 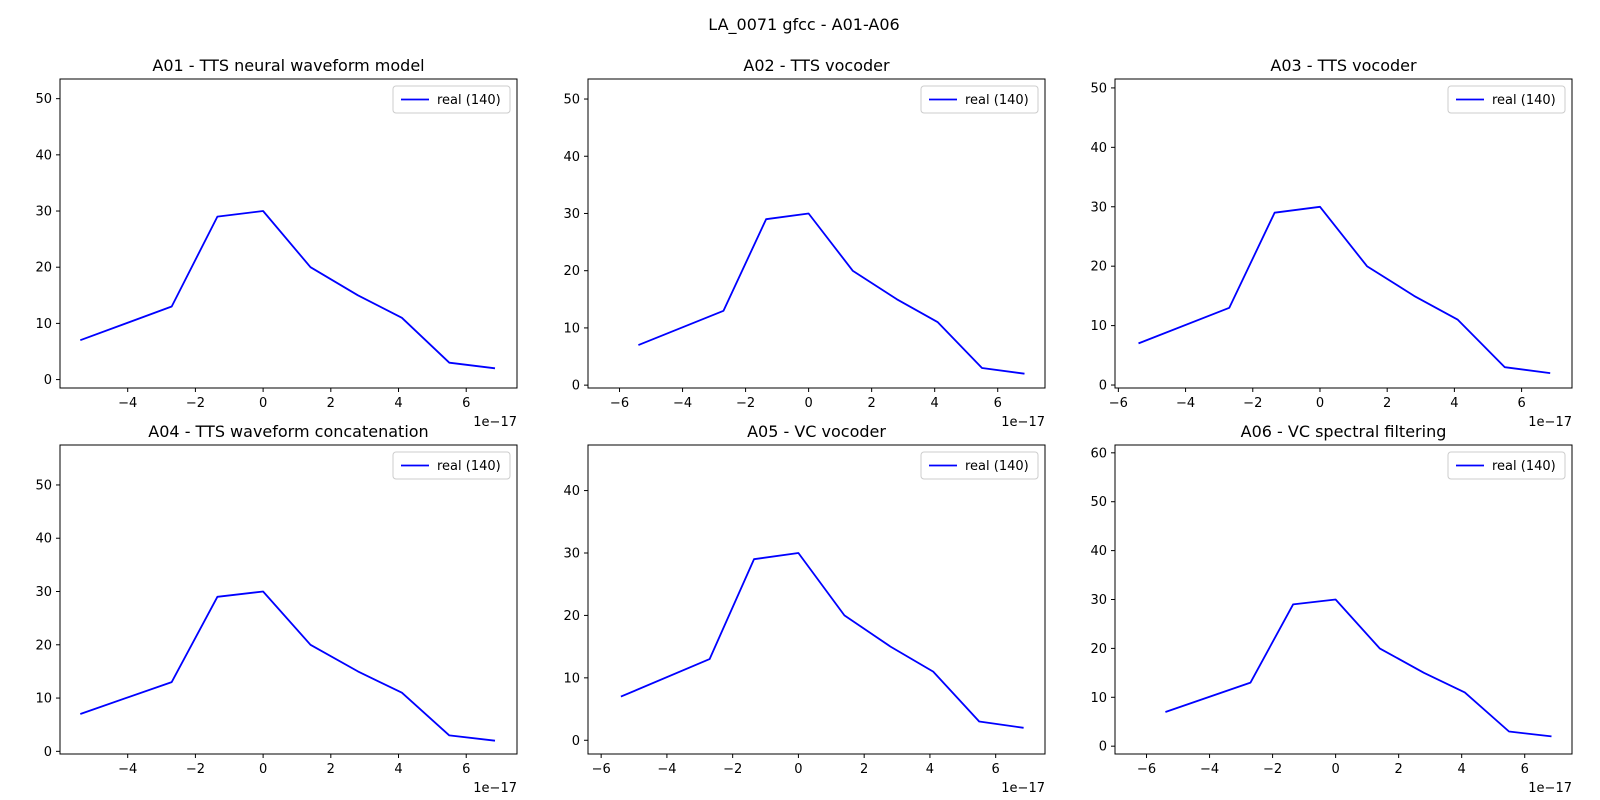 What do you see at coordinates (288, 65) in the screenshot?
I see `subplot-title: A01 - TTS neural waveform model` at bounding box center [288, 65].